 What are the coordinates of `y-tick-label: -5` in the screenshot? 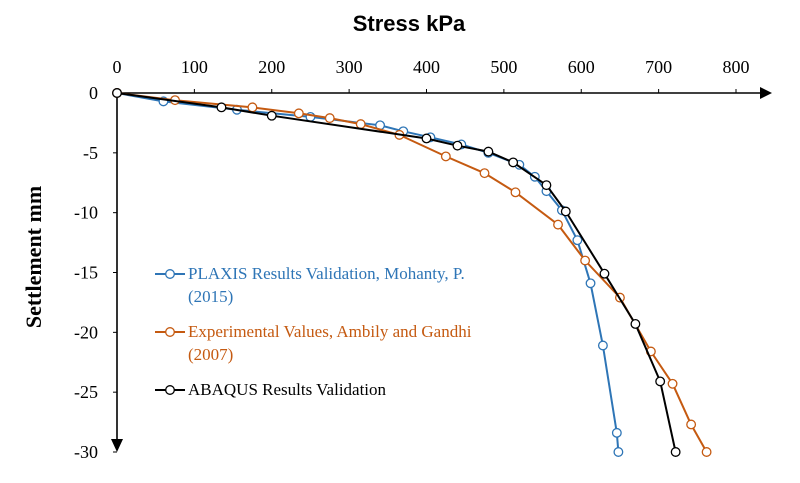 It's located at (90, 153).